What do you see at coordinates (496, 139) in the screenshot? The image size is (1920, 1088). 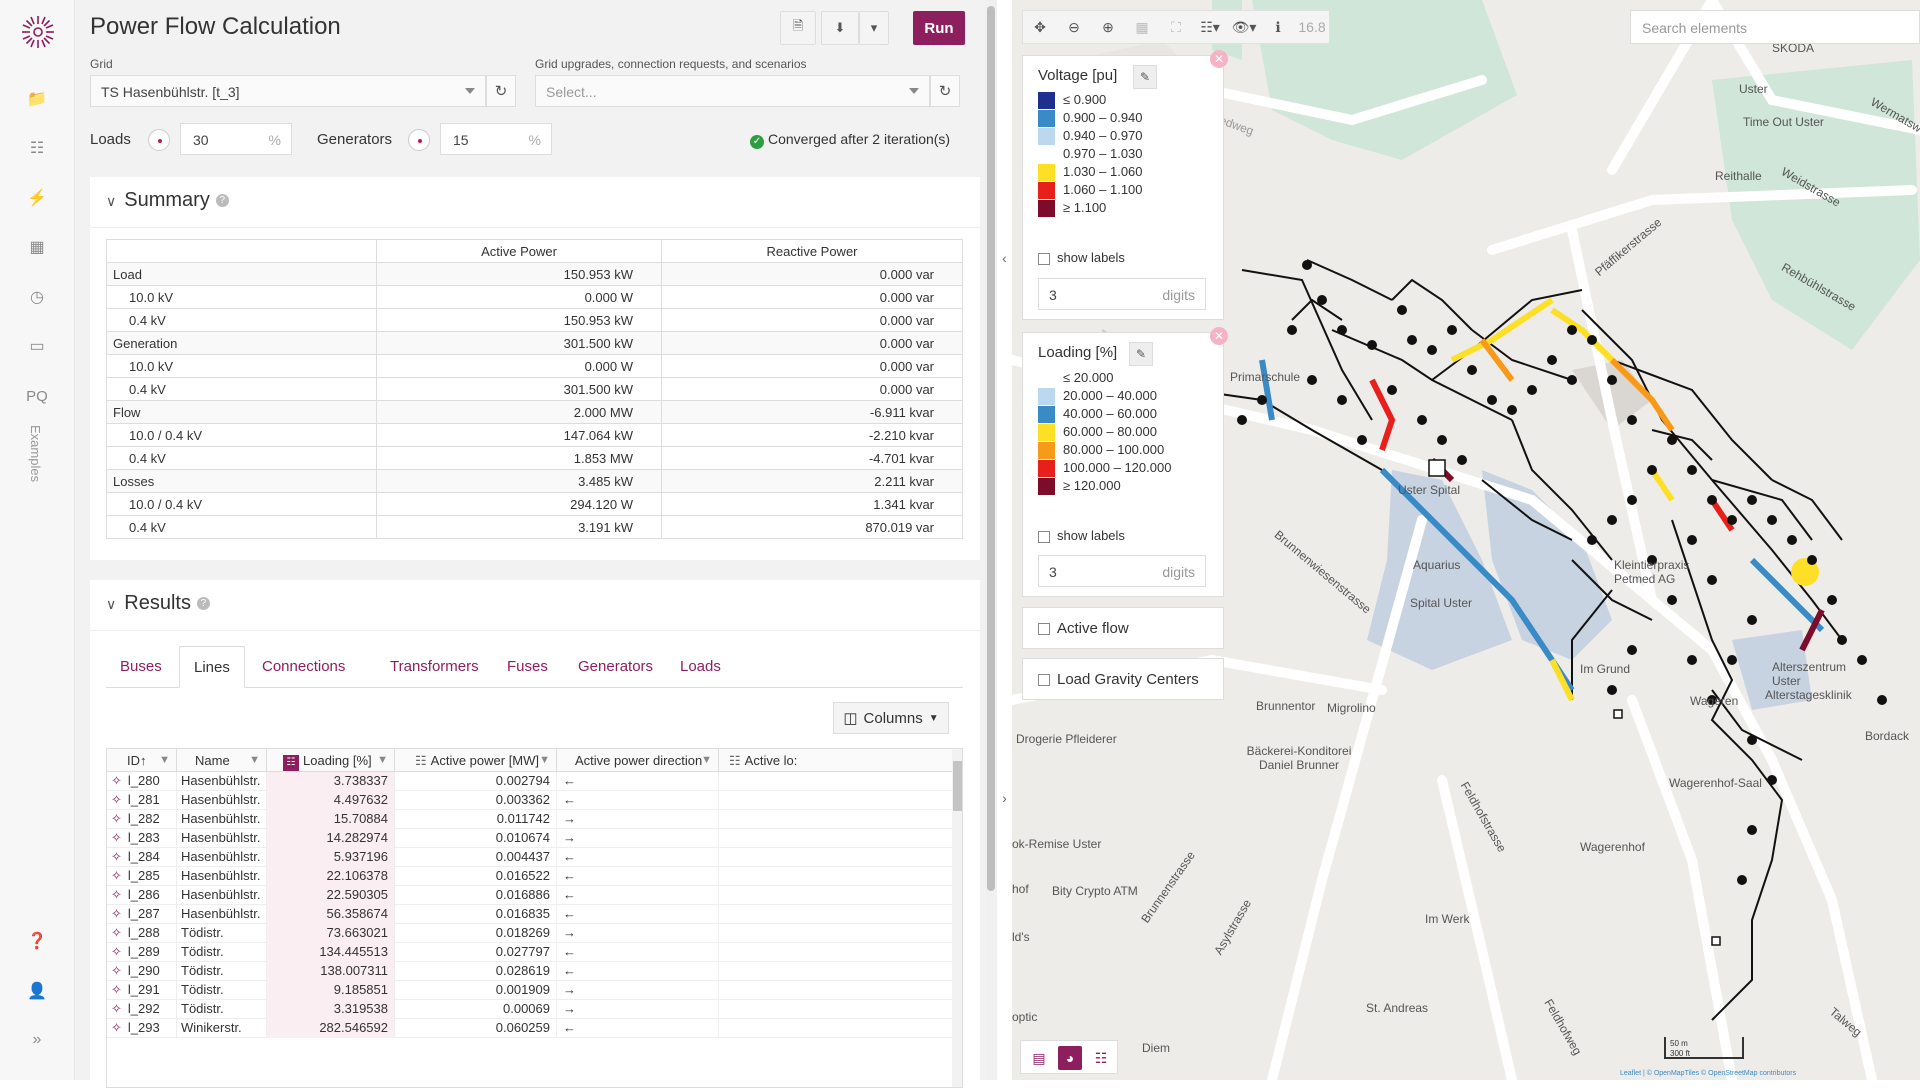 I see `generators-input: 15%` at bounding box center [496, 139].